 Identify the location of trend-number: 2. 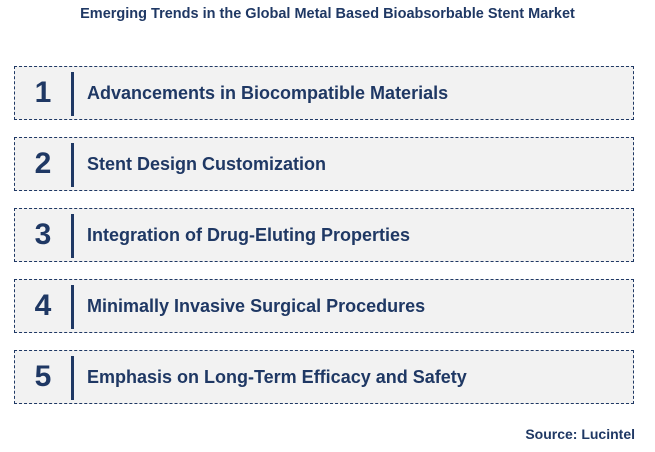
(43, 163).